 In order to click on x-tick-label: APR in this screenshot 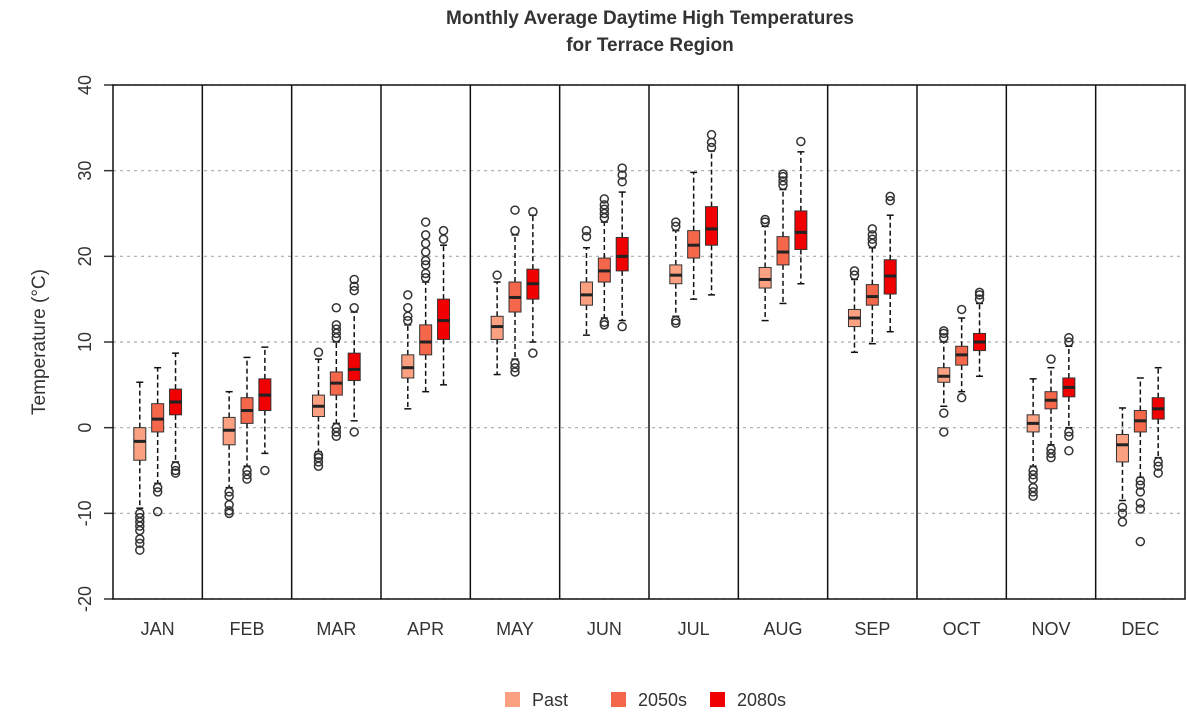, I will do `click(425, 629)`.